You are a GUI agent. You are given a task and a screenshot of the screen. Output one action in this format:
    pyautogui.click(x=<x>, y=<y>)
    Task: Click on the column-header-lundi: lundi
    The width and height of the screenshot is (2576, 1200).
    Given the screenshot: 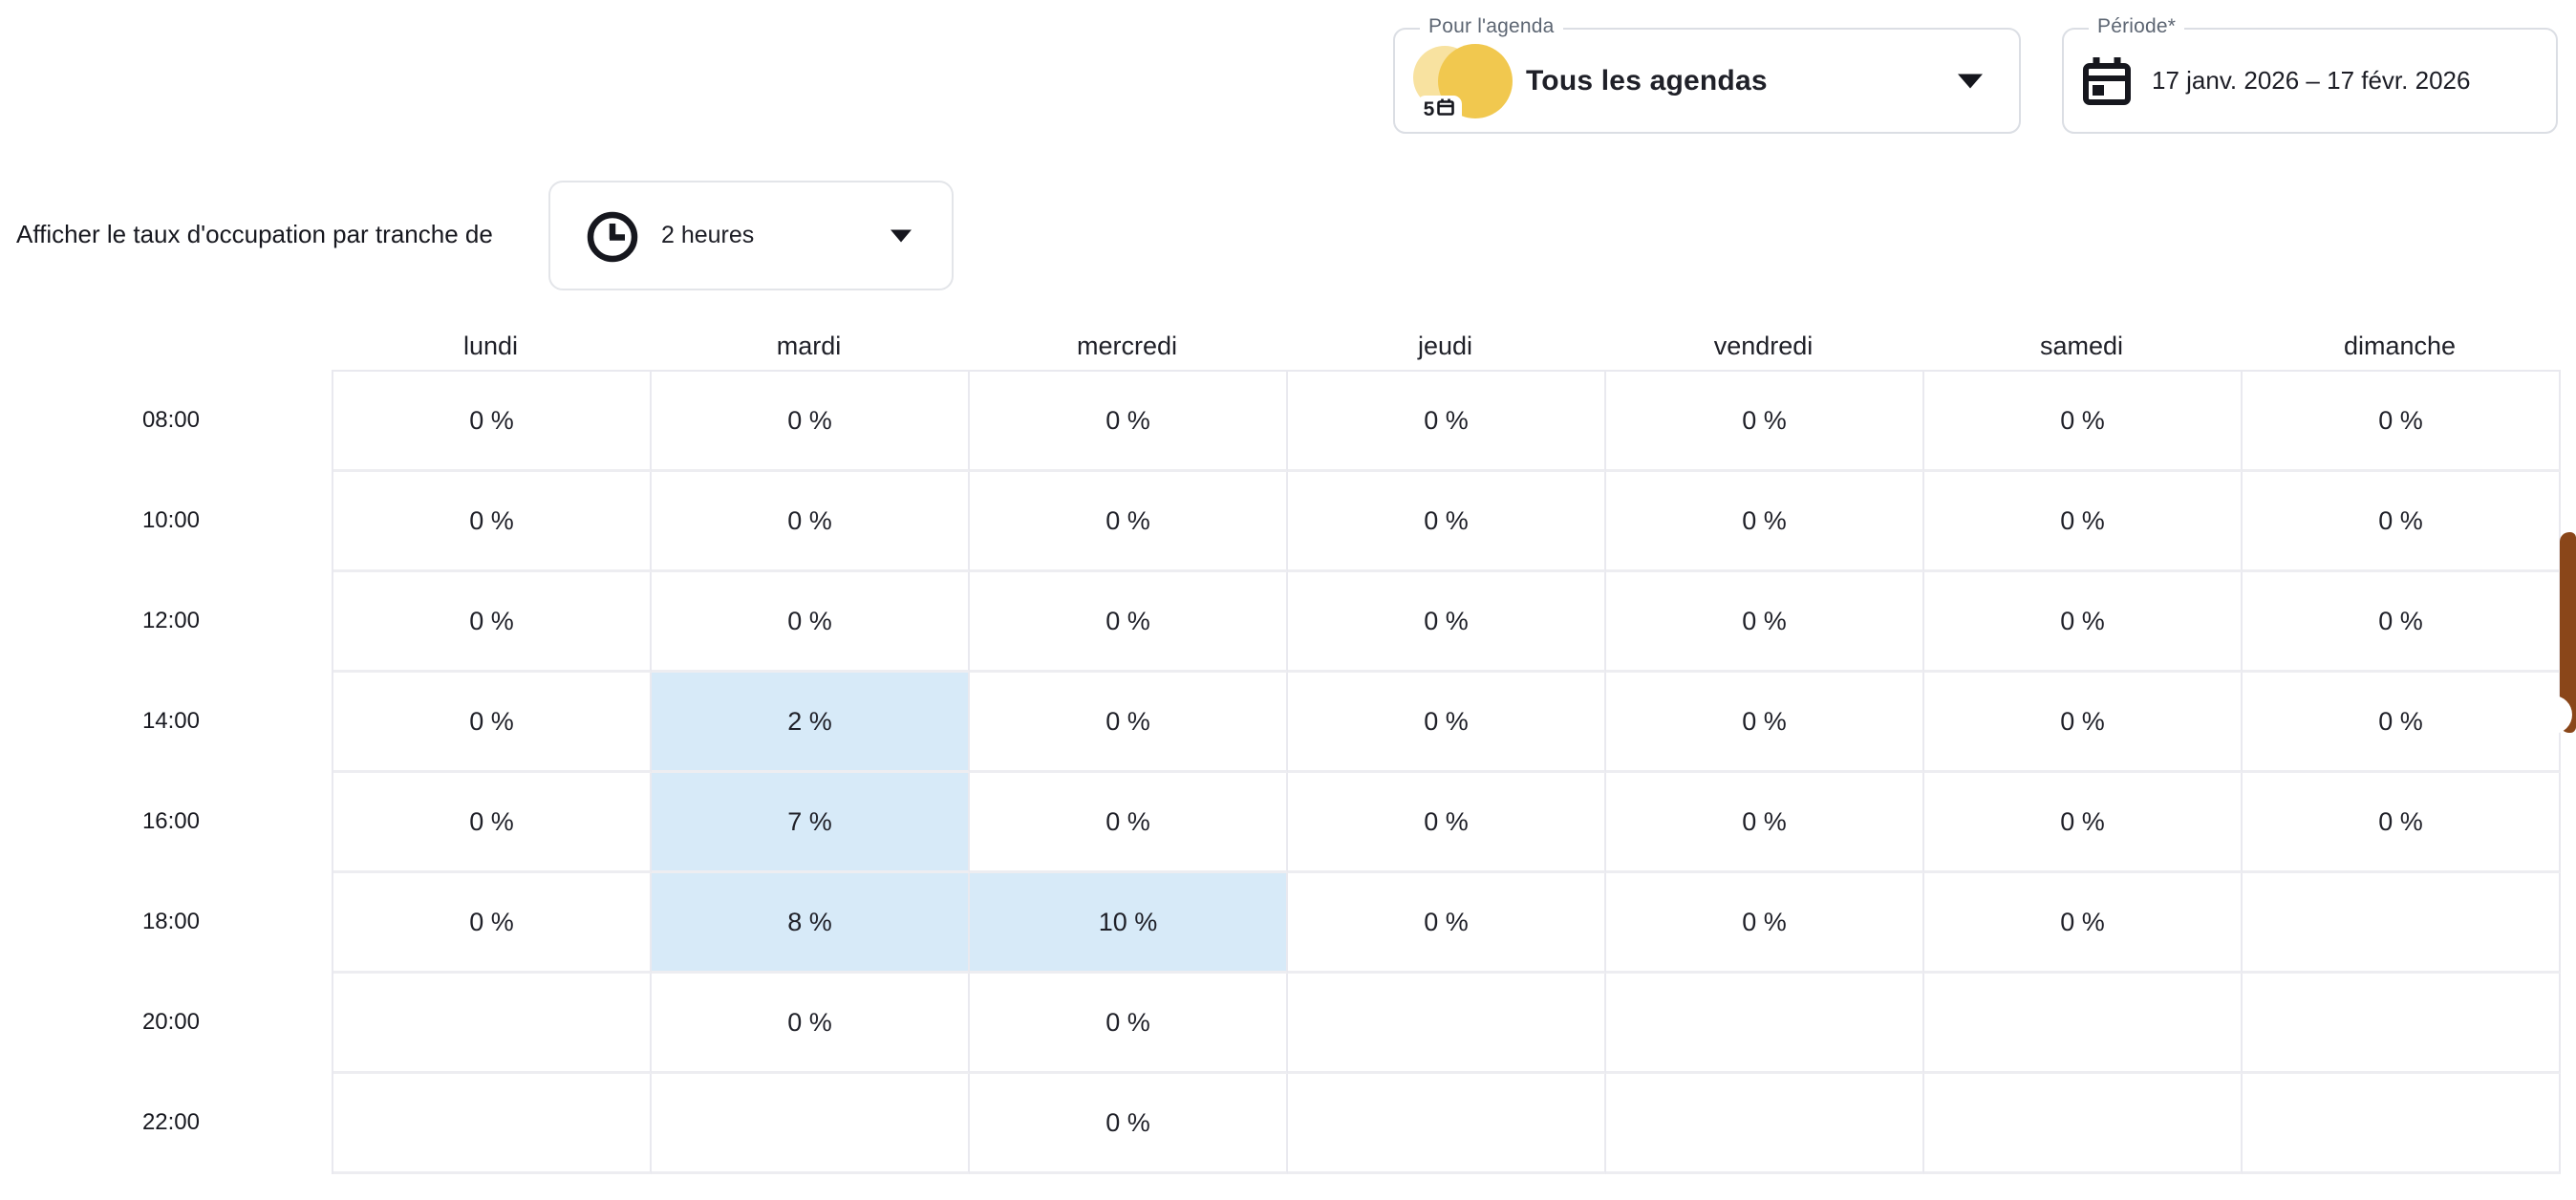 What is the action you would take?
    pyautogui.click(x=490, y=345)
    